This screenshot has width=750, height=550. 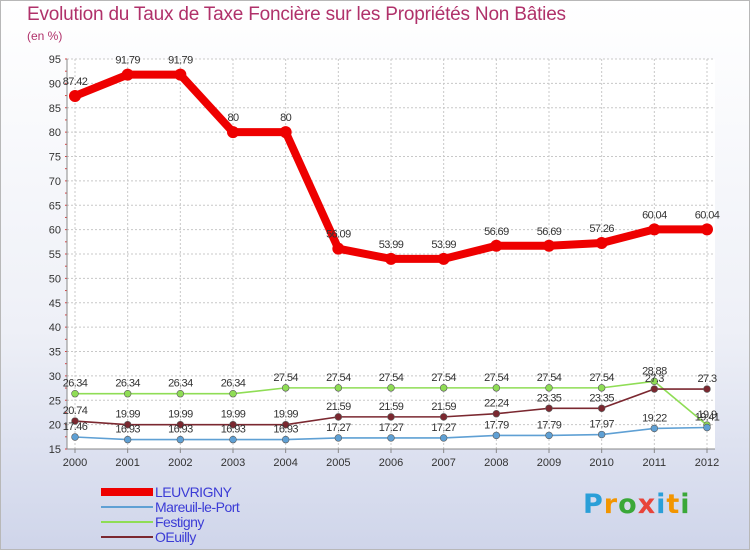 What do you see at coordinates (496, 232) in the screenshot?
I see `data-label-leuvrigny: 56.69` at bounding box center [496, 232].